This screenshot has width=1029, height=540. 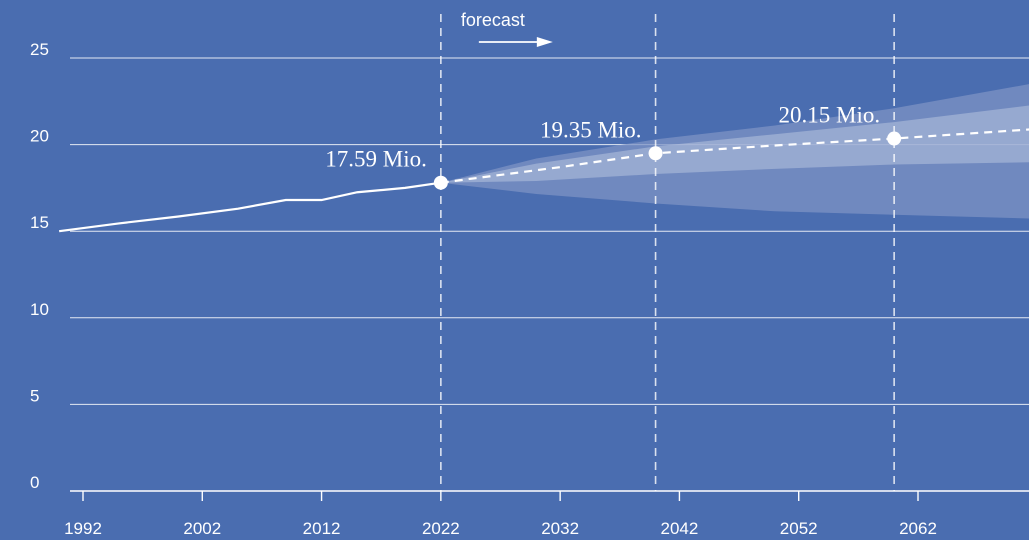 I want to click on x-tick-label-2062: 2062, so click(x=918, y=528).